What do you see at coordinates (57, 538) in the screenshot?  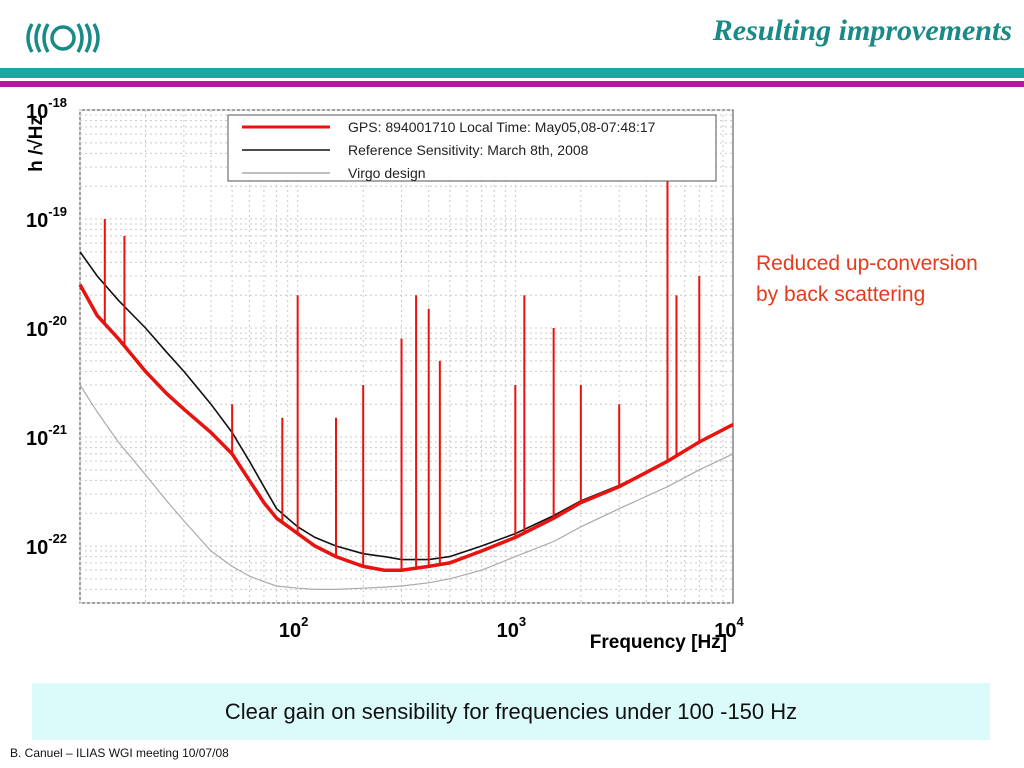 I see `y-tick-exponent: -22` at bounding box center [57, 538].